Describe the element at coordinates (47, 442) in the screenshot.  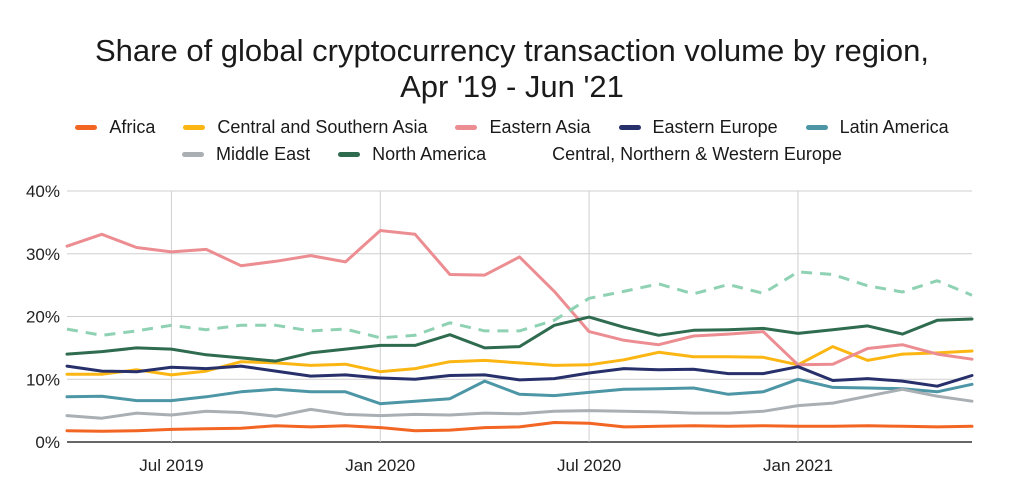
I see `y-tick-label: 0%` at that location.